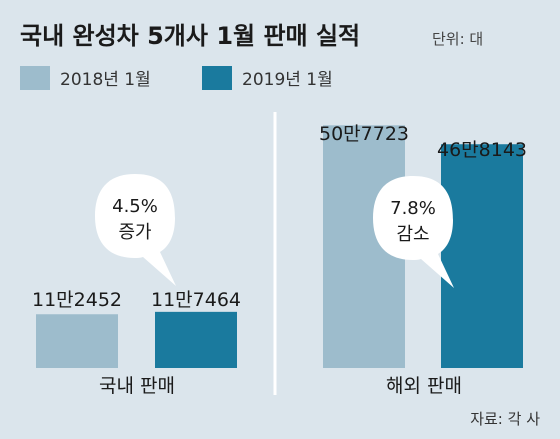 The width and height of the screenshot is (560, 439). What do you see at coordinates (287, 80) in the screenshot?
I see `legend-label-2019: 2019년 1월` at bounding box center [287, 80].